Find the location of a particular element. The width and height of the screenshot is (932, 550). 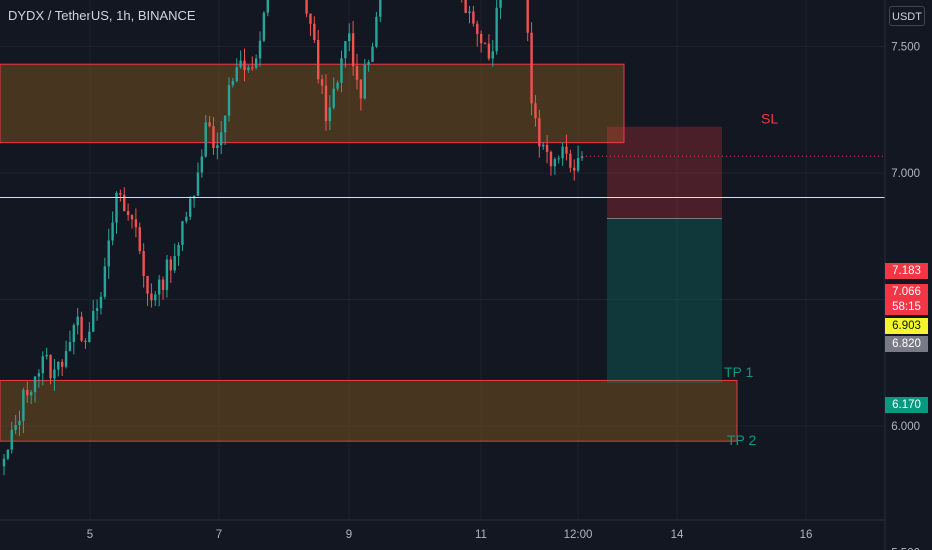

currency-button: USDT is located at coordinates (907, 16).